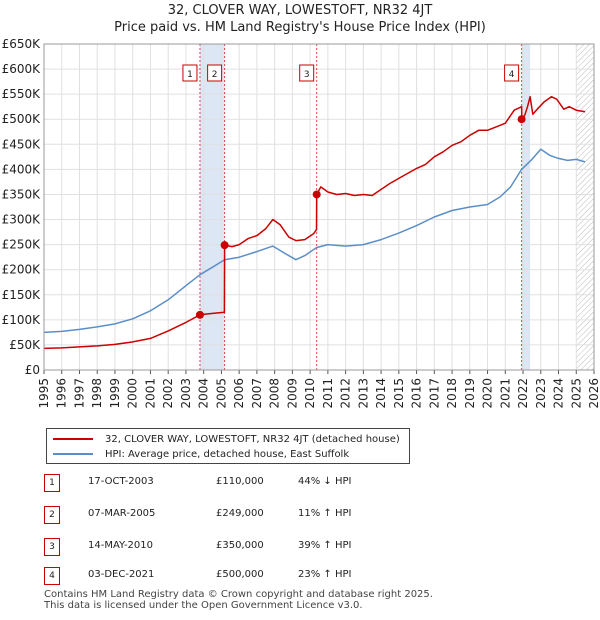 This screenshot has width=600, height=620. What do you see at coordinates (44, 393) in the screenshot?
I see `x-tick-label: 1995` at bounding box center [44, 393].